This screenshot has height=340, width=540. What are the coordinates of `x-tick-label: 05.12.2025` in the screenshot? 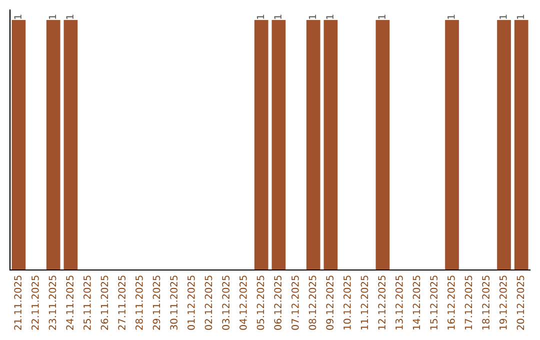 It's located at (260, 303).